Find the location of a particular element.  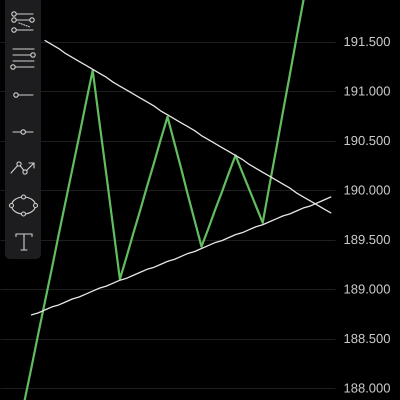

y-tick-label: 189.000 is located at coordinates (367, 289).